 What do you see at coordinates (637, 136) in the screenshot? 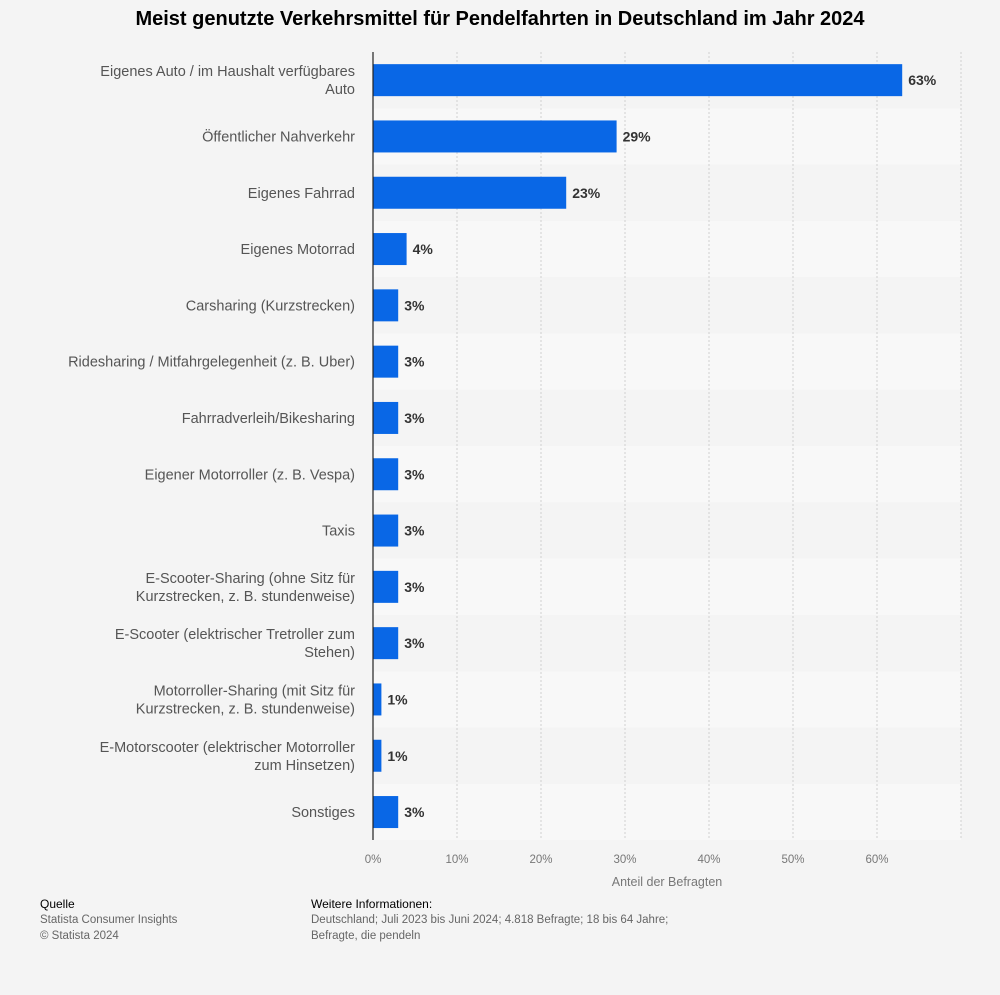
I see `data-label: 29%` at bounding box center [637, 136].